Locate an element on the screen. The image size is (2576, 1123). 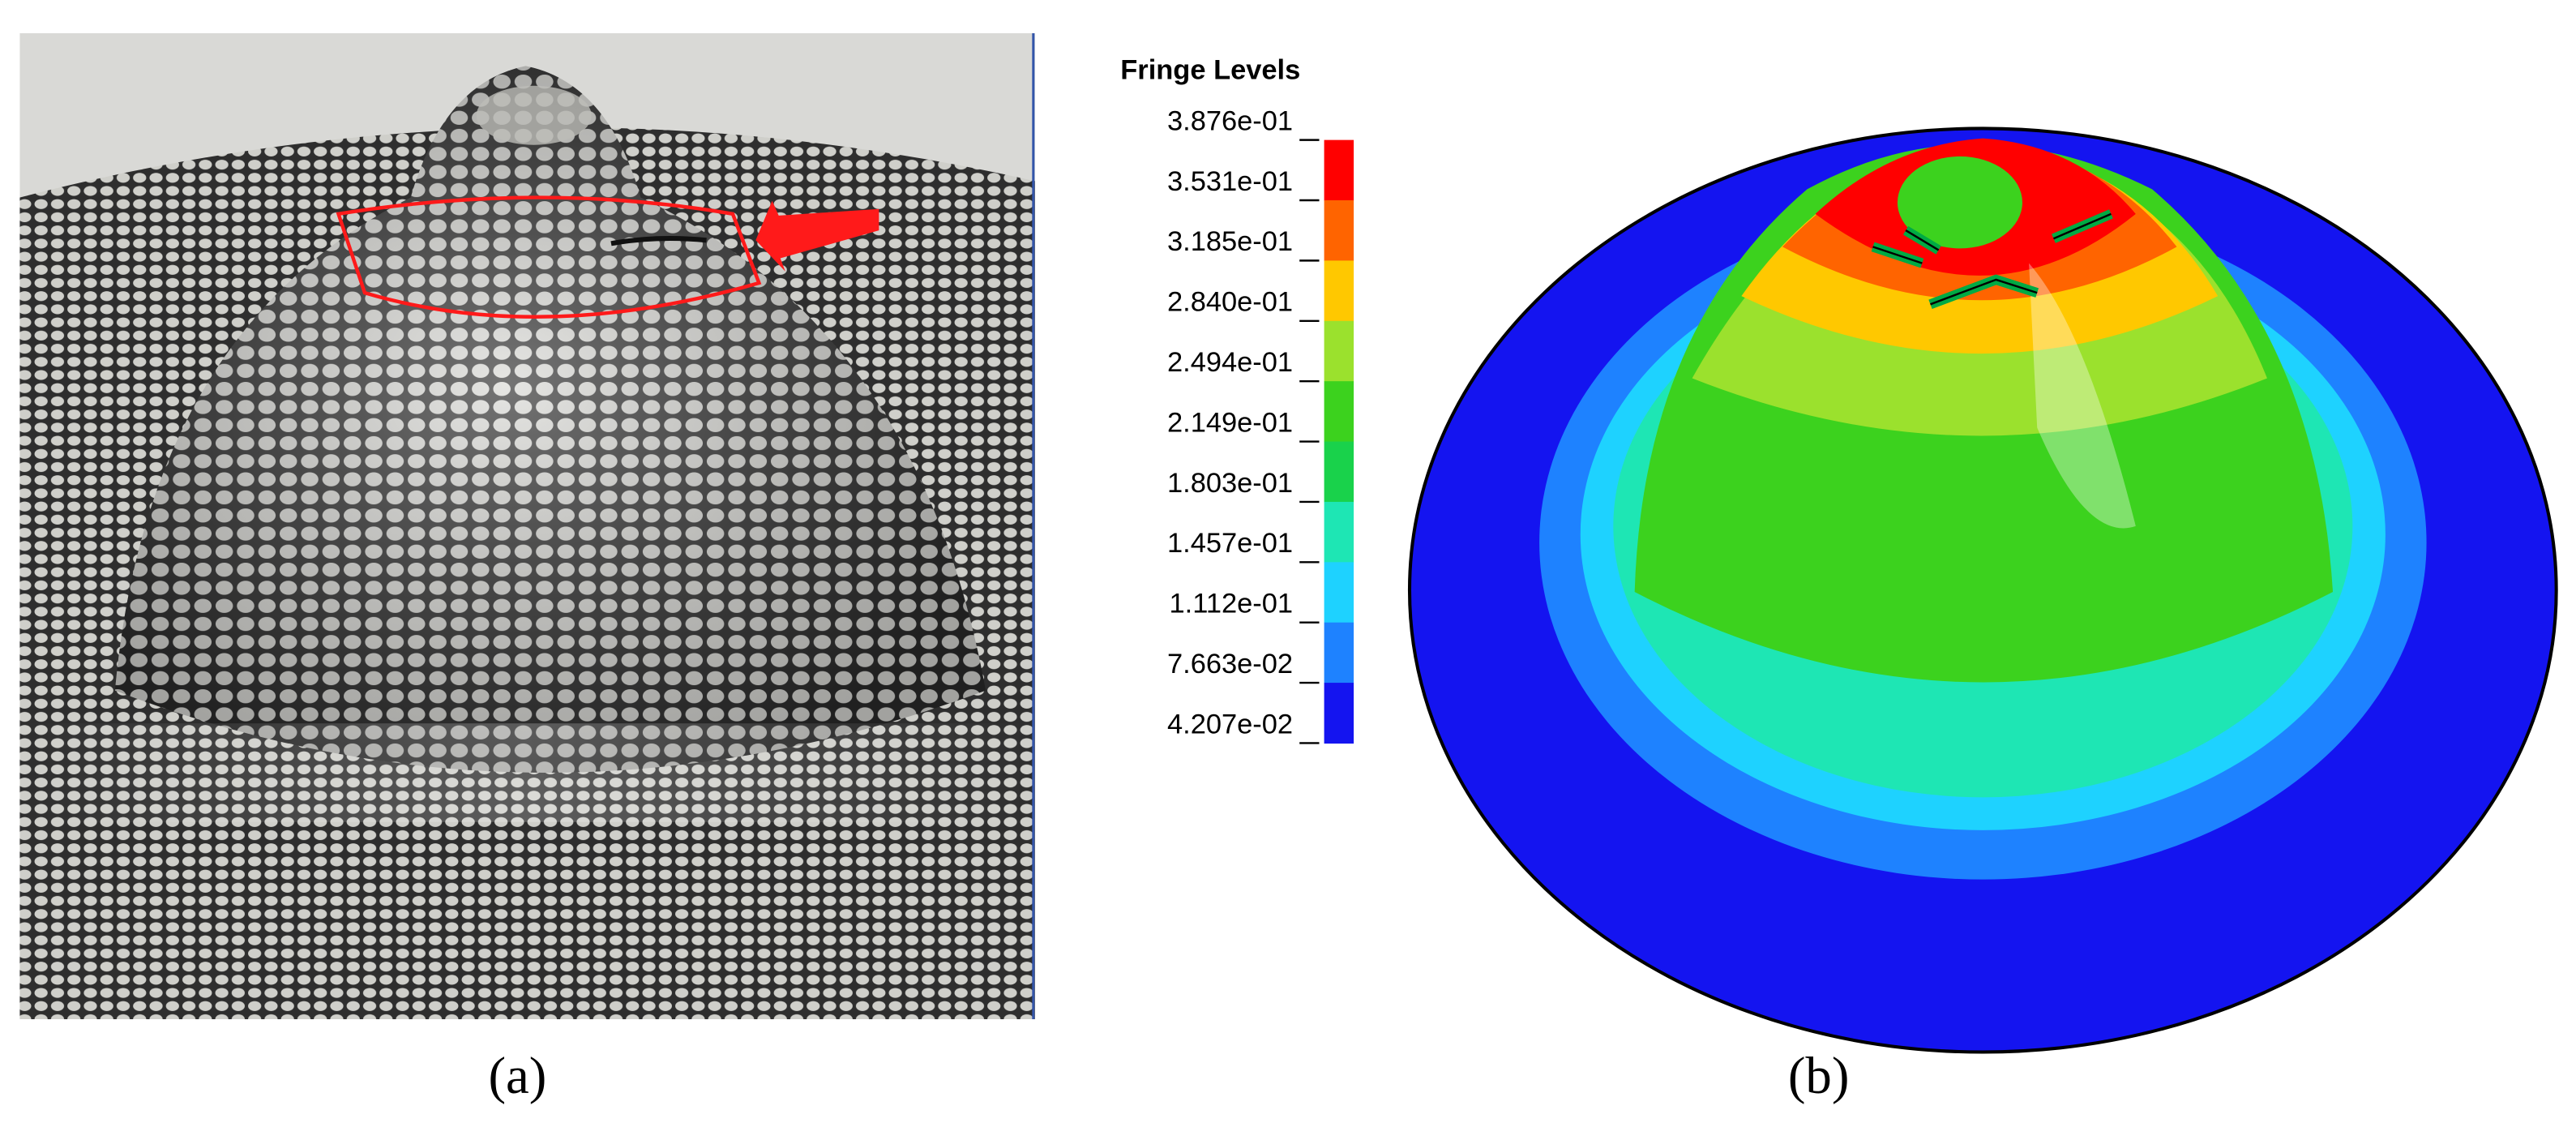
legend-level: 4.207e-02 is located at coordinates (1230, 724).